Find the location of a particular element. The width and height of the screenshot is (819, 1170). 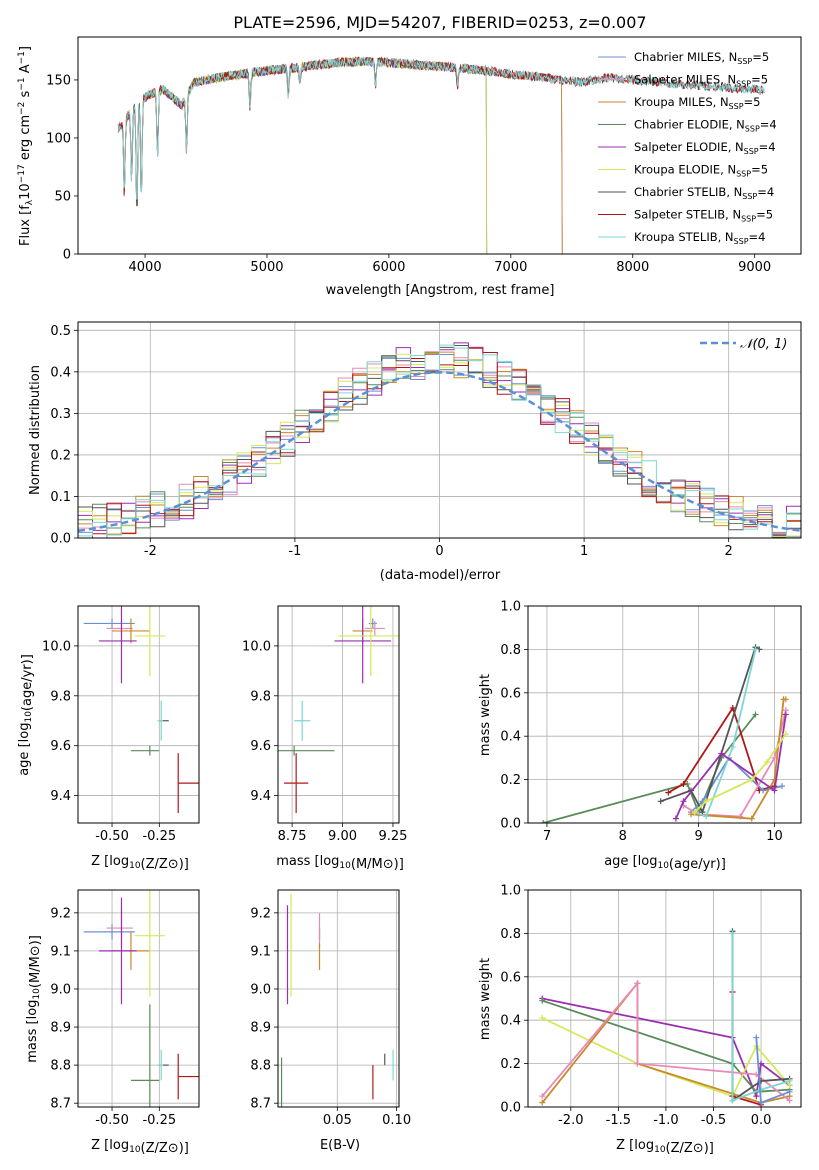

legend-label-main: Salpeter STELIB, N is located at coordinates (687, 215).